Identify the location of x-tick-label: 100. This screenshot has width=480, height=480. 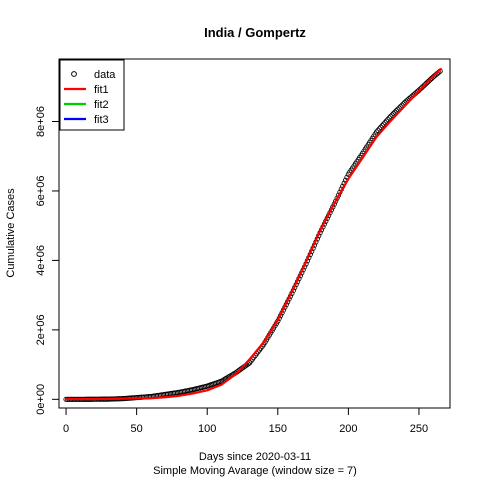
(207, 429).